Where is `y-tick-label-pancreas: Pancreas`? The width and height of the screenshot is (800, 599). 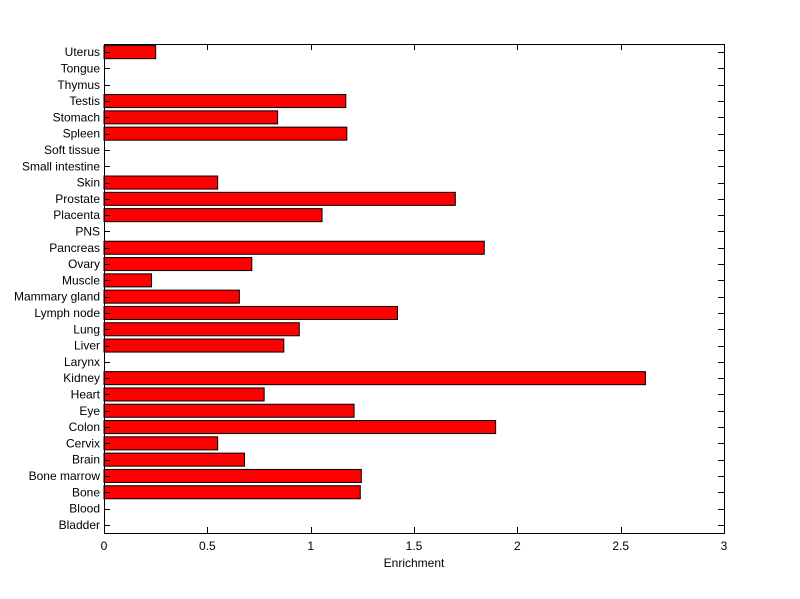 y-tick-label-pancreas: Pancreas is located at coordinates (74, 248).